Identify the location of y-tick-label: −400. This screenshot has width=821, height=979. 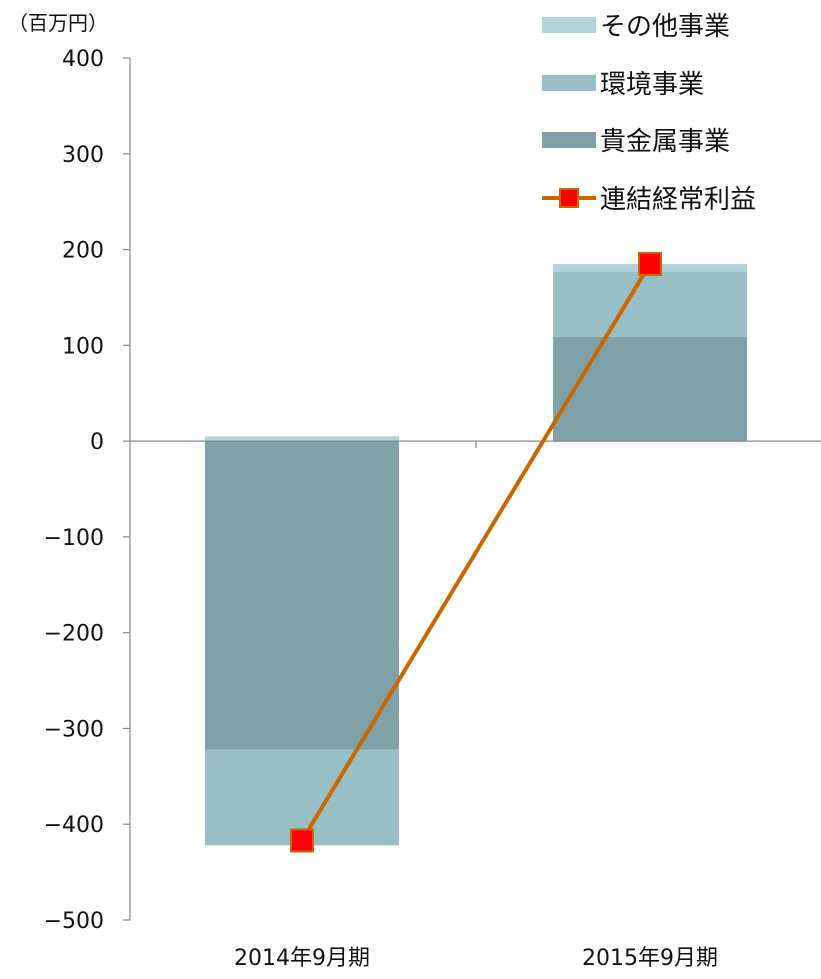
(74, 825).